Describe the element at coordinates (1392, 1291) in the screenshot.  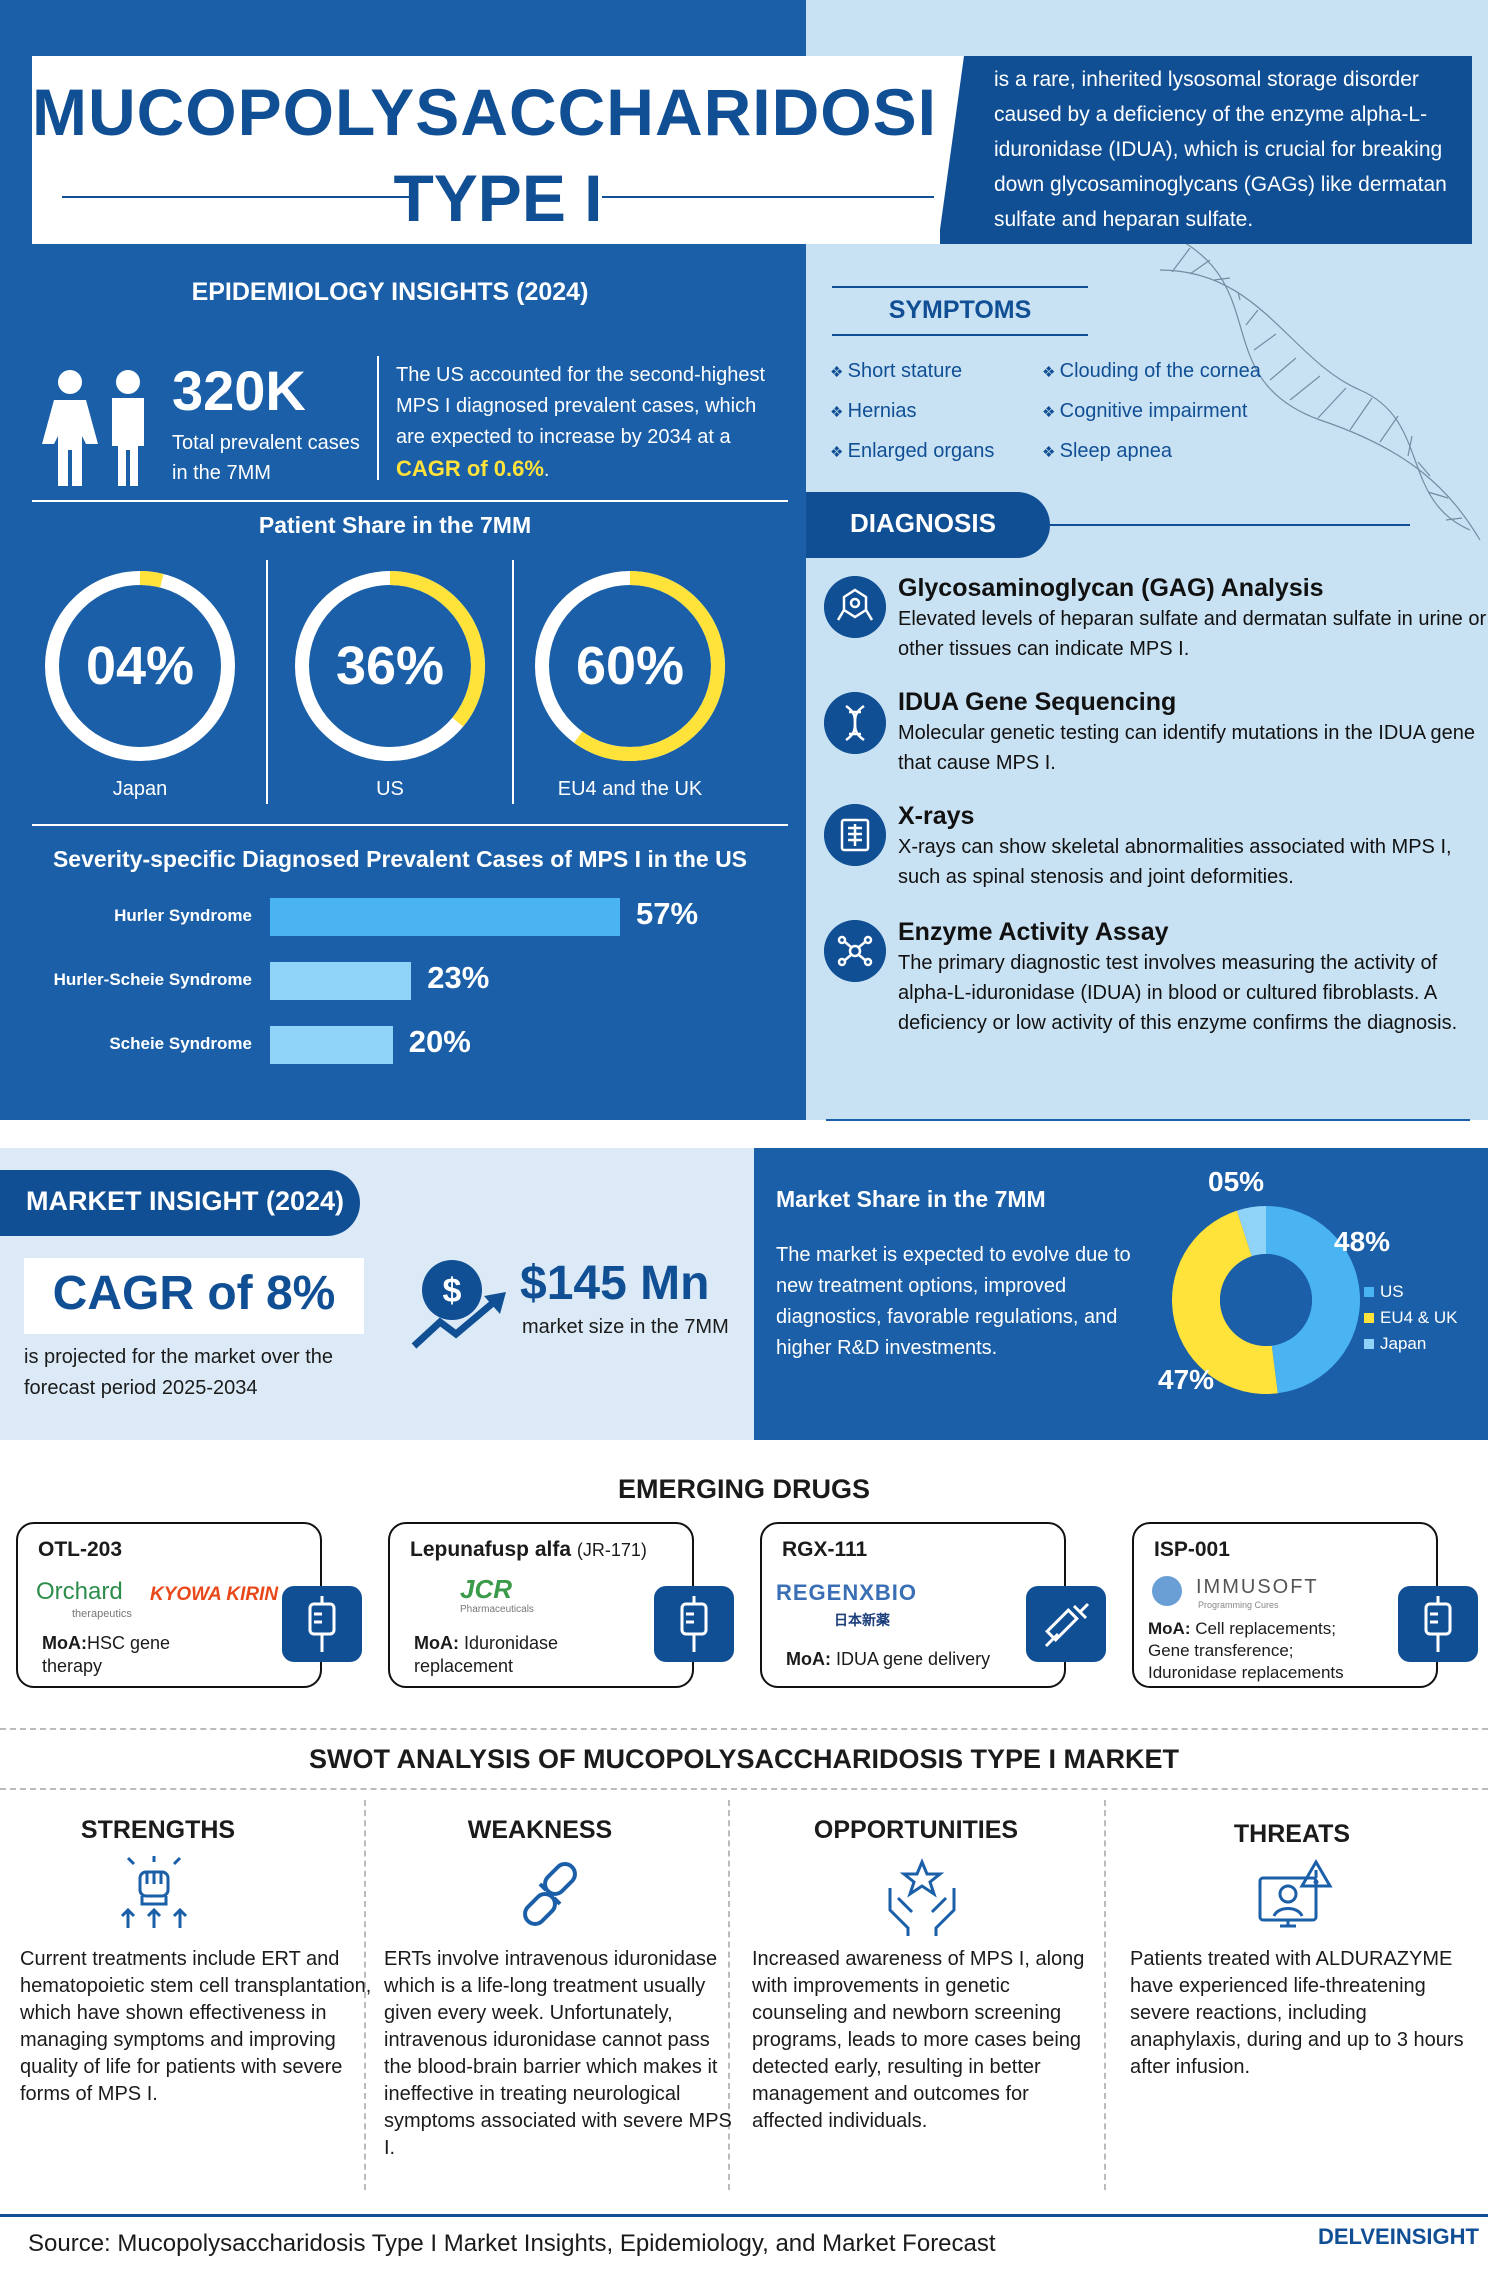
I see `legend-label: US` at that location.